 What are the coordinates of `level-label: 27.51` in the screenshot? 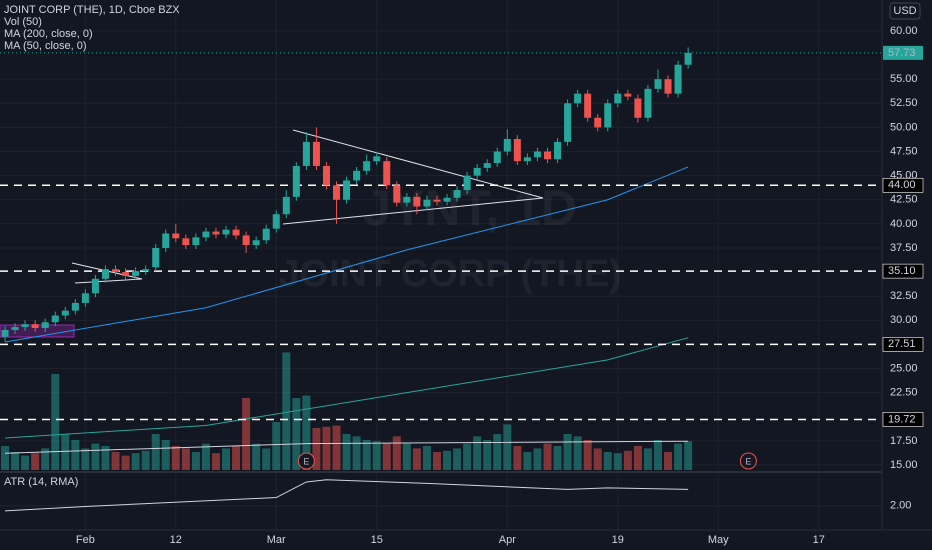 It's located at (902, 344).